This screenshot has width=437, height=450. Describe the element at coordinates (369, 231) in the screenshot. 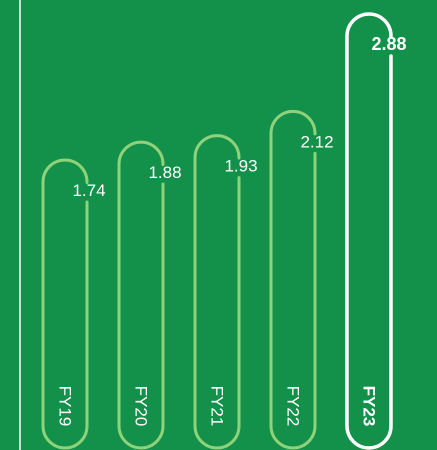

I see `bar-fy23` at that location.